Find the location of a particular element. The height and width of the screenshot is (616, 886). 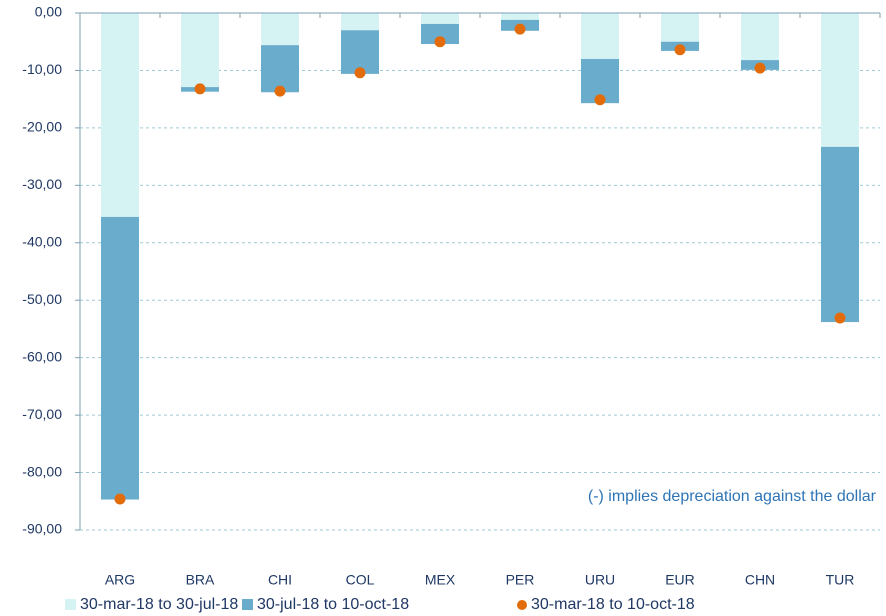

y-tick-label: -60,00 is located at coordinates (42, 356).